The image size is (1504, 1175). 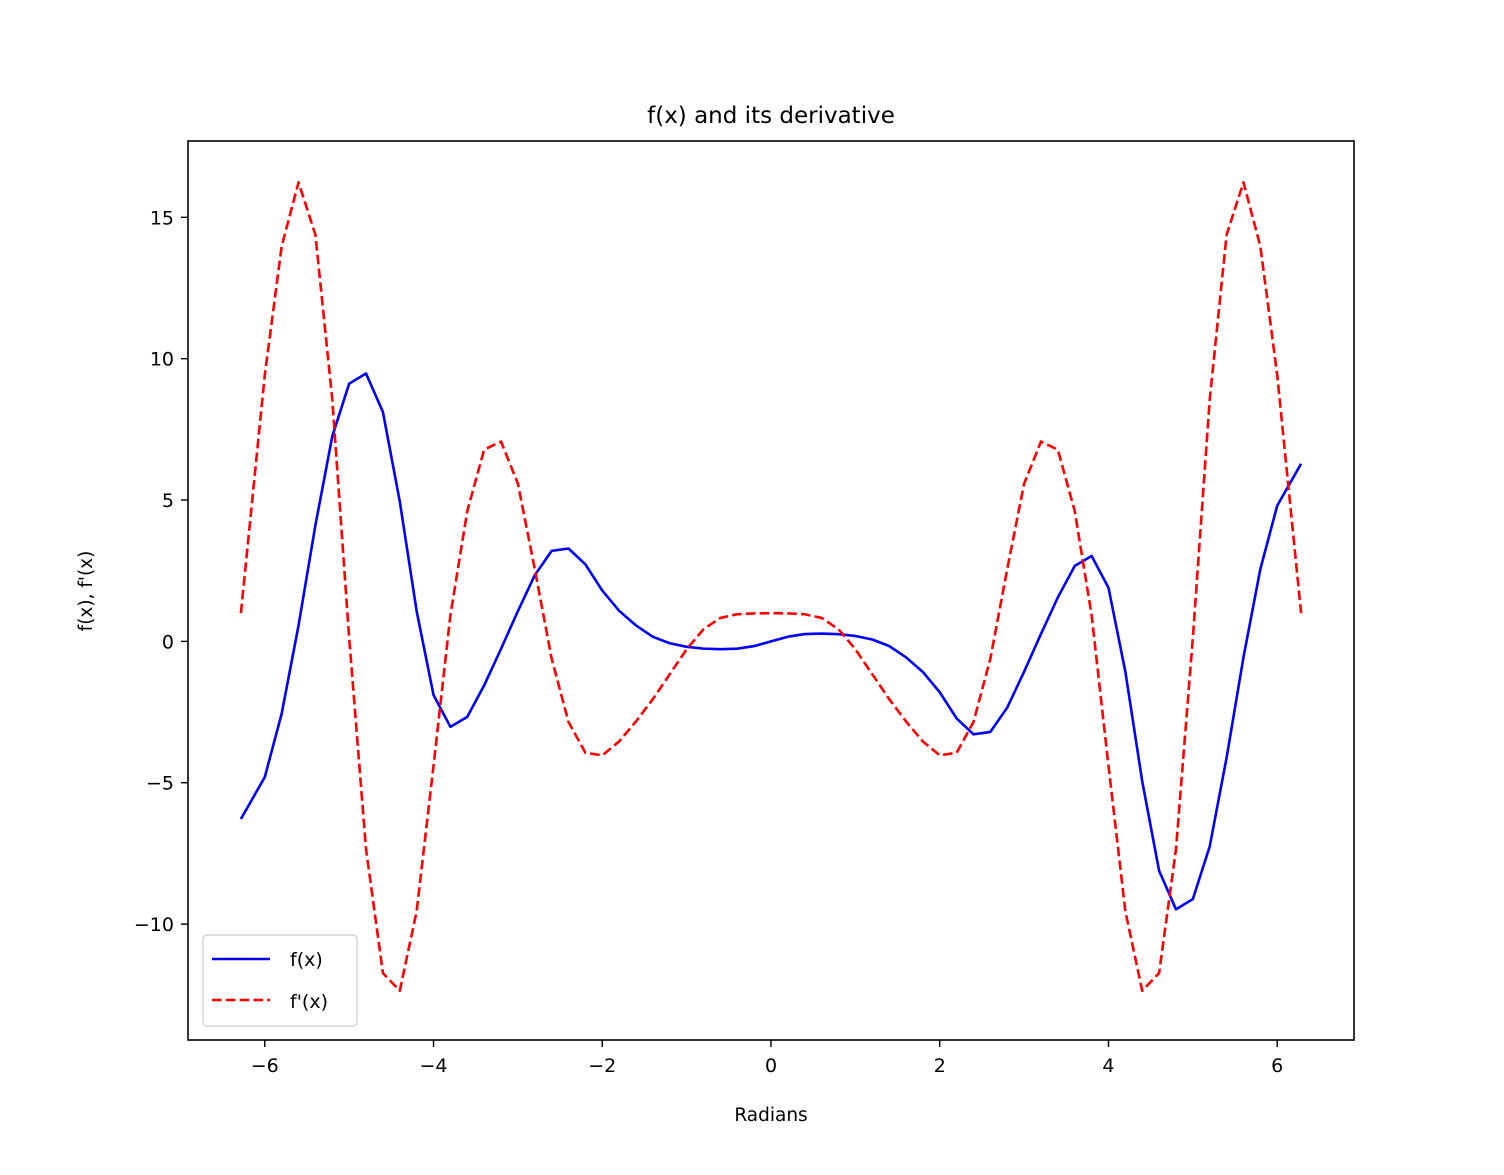 What do you see at coordinates (434, 1066) in the screenshot?
I see `x-tick-label: −4` at bounding box center [434, 1066].